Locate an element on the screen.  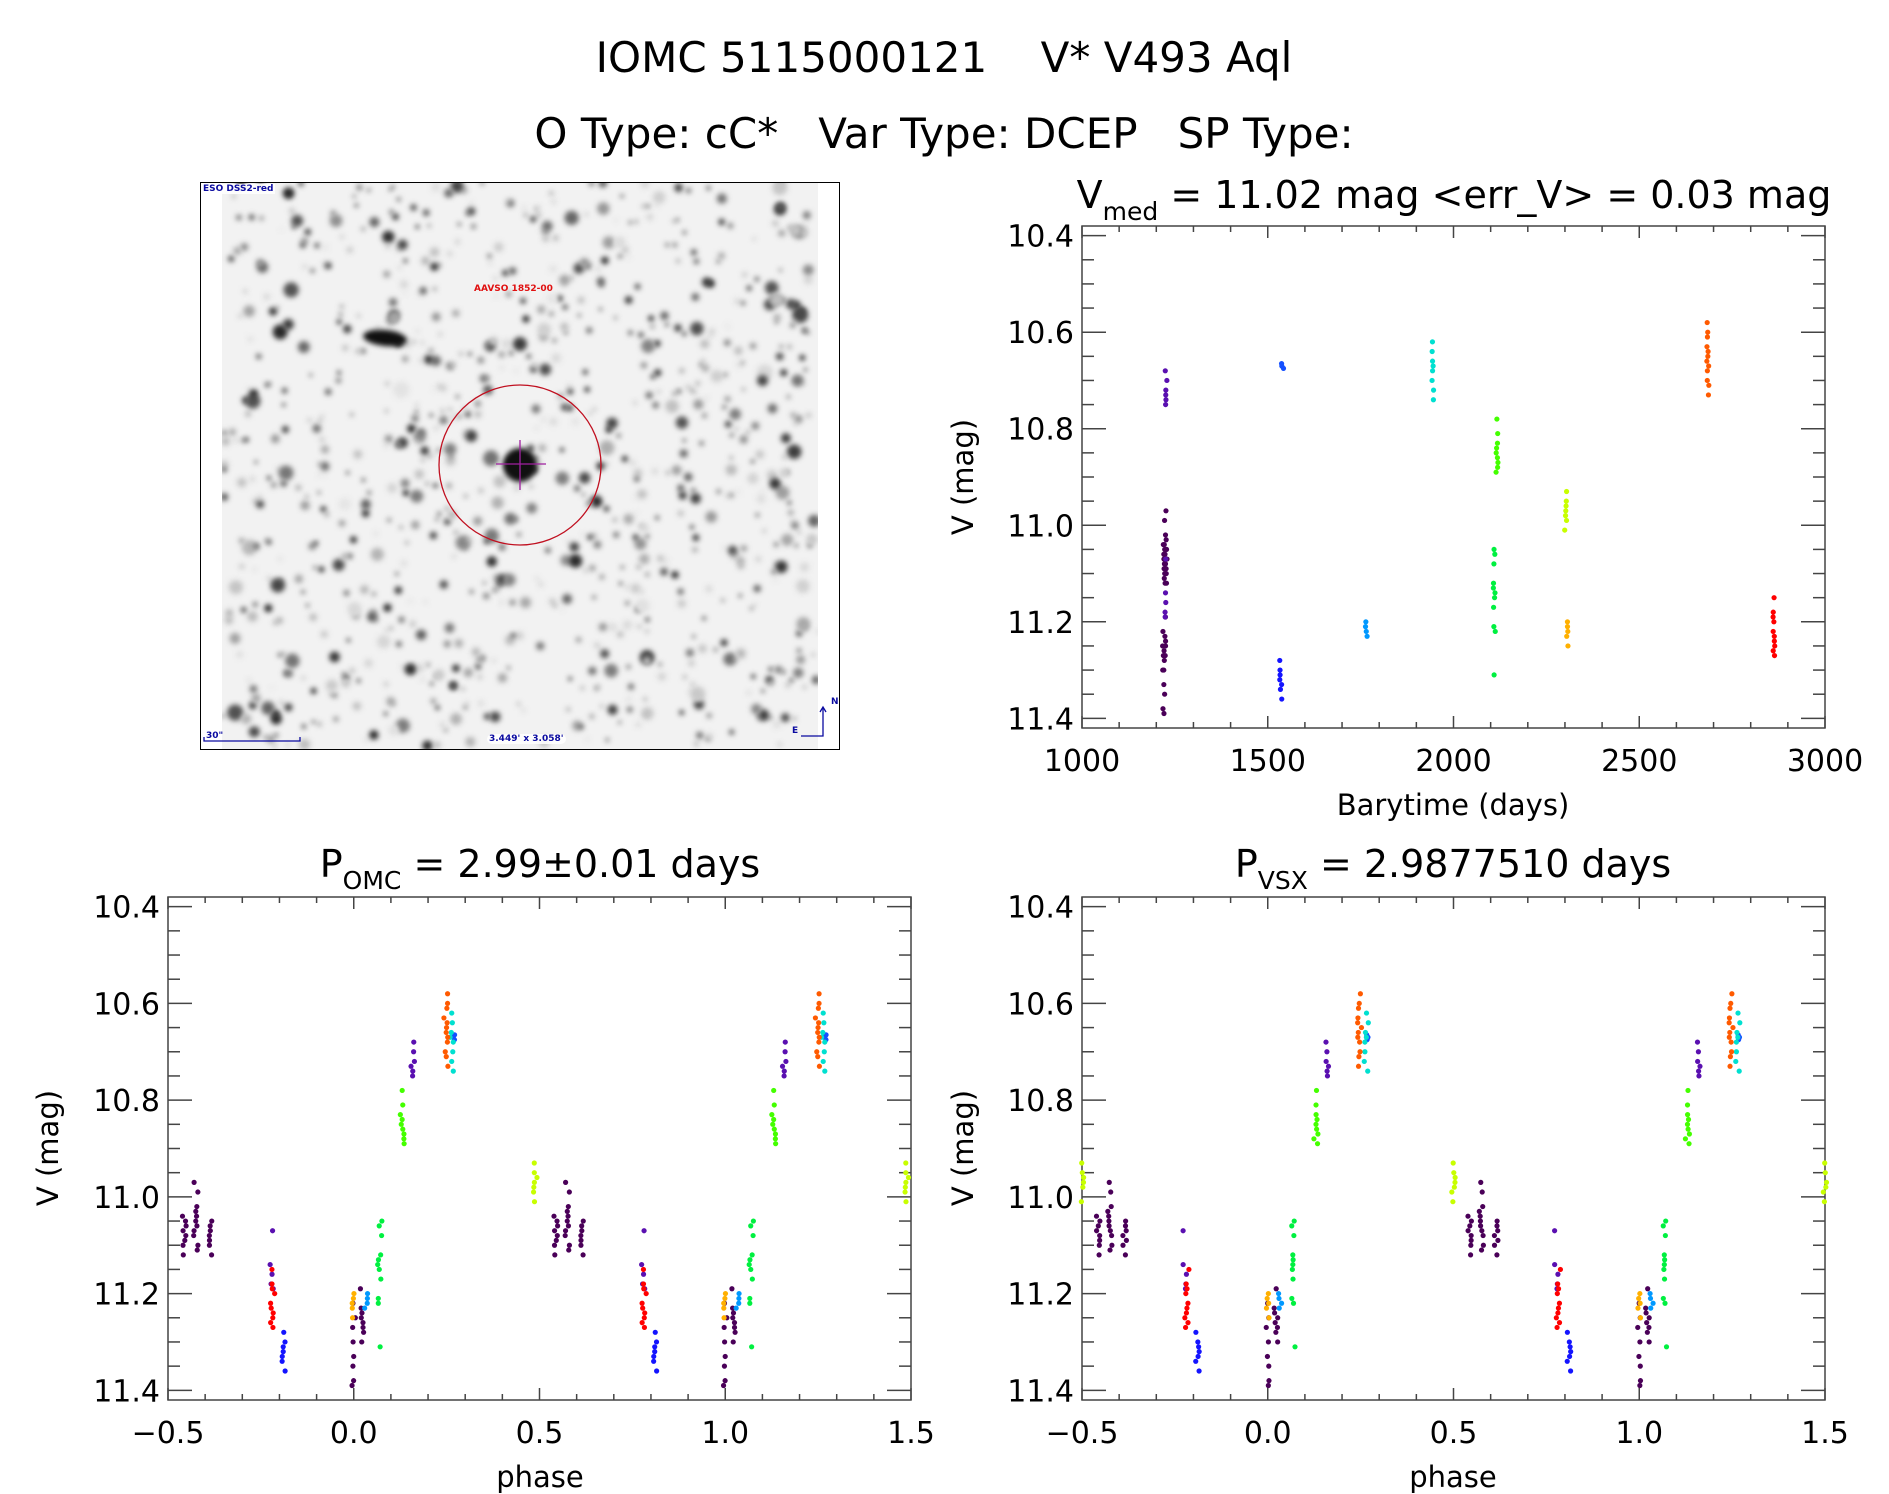
x-axis-label: Barytime (days) is located at coordinates (1453, 805).